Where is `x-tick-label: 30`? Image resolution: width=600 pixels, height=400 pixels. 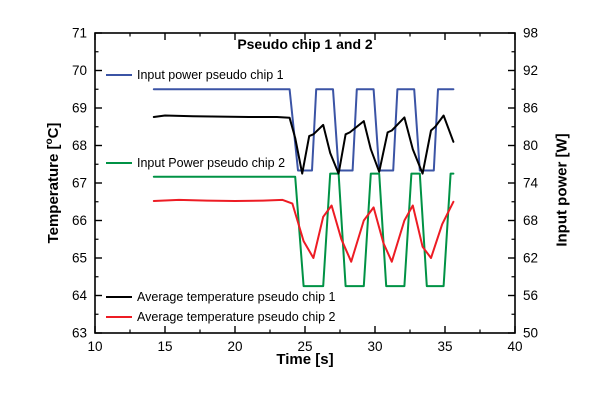
x-tick-label: 30 is located at coordinates (374, 346).